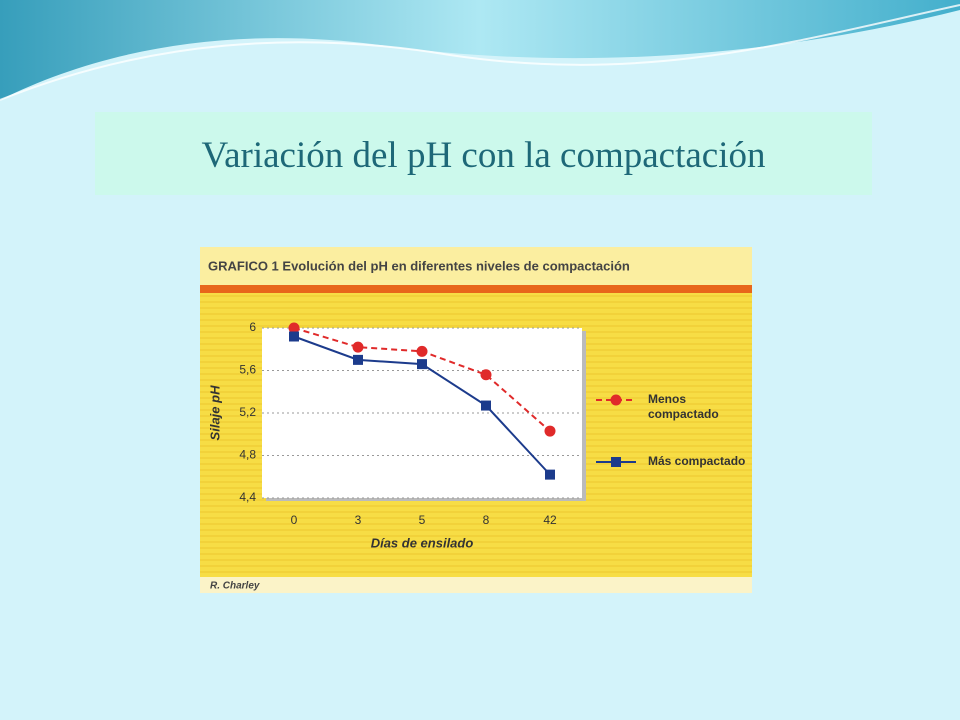 This screenshot has width=960, height=720. I want to click on header-bg, so click(476, 266).